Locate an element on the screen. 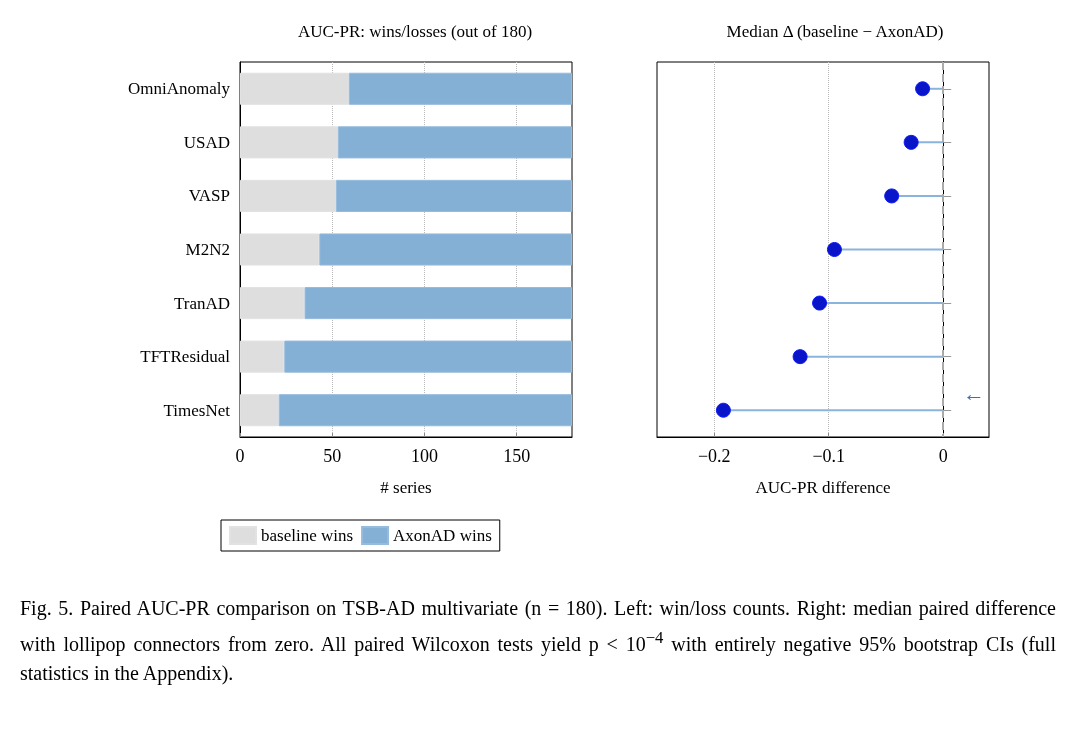 The width and height of the screenshot is (1070, 740). text: Fig. 5. Paired AUC-PR comparison on TSB-AD multivariate (n = 180). Left: win/loss counts. Right: median paired difference with lollipop connectors from zero. All paired Wilcoxon tests yield p < 10$^{−4}$ with entirely negative 95% bootstrap CIs (full statistics in the Appendix). is located at coordinates (538, 640).